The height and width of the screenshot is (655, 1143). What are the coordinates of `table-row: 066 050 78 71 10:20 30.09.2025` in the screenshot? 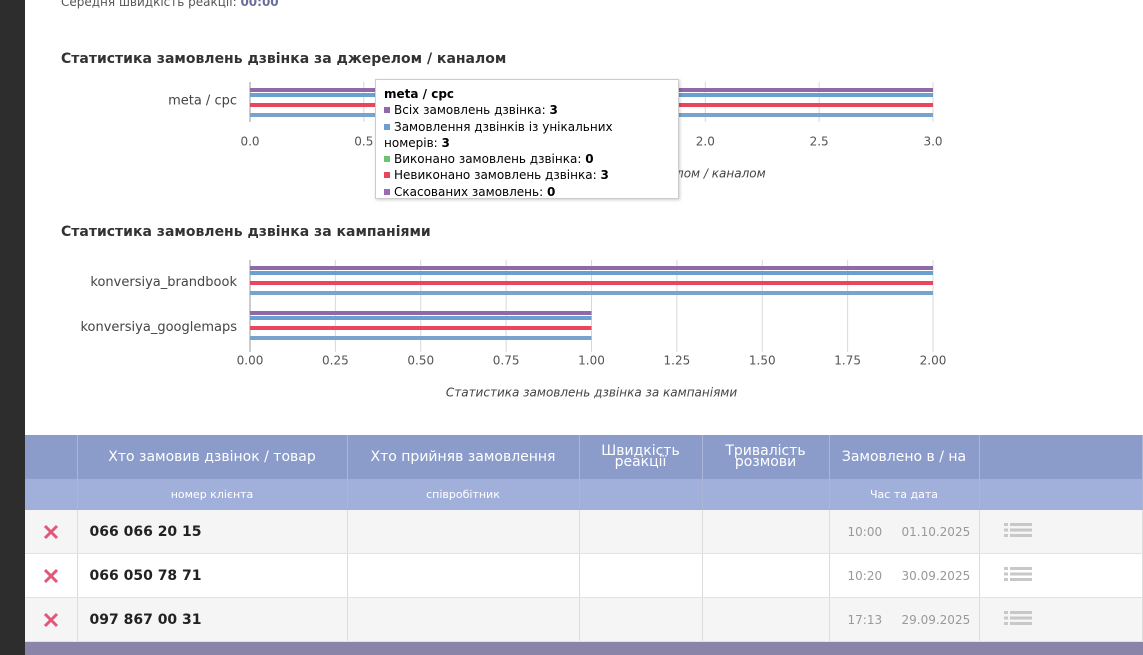 It's located at (584, 575).